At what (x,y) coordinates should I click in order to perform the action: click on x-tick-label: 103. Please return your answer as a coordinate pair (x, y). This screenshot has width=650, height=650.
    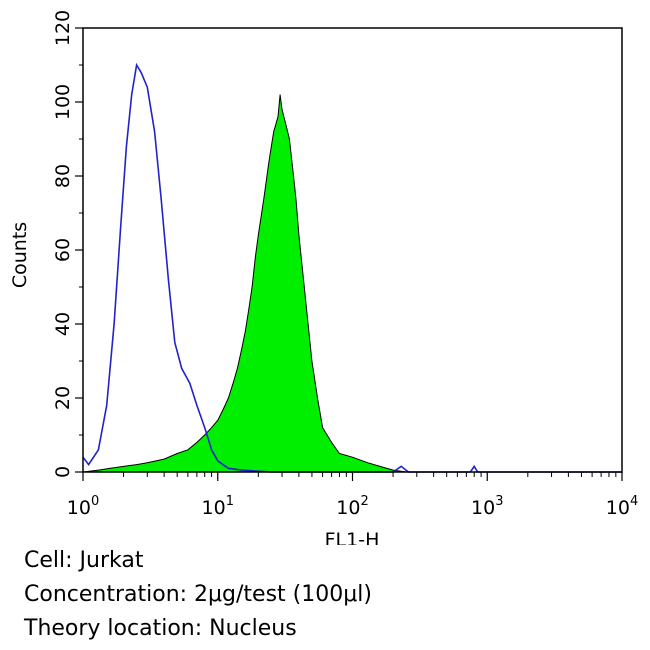
    Looking at the image, I should click on (487, 506).